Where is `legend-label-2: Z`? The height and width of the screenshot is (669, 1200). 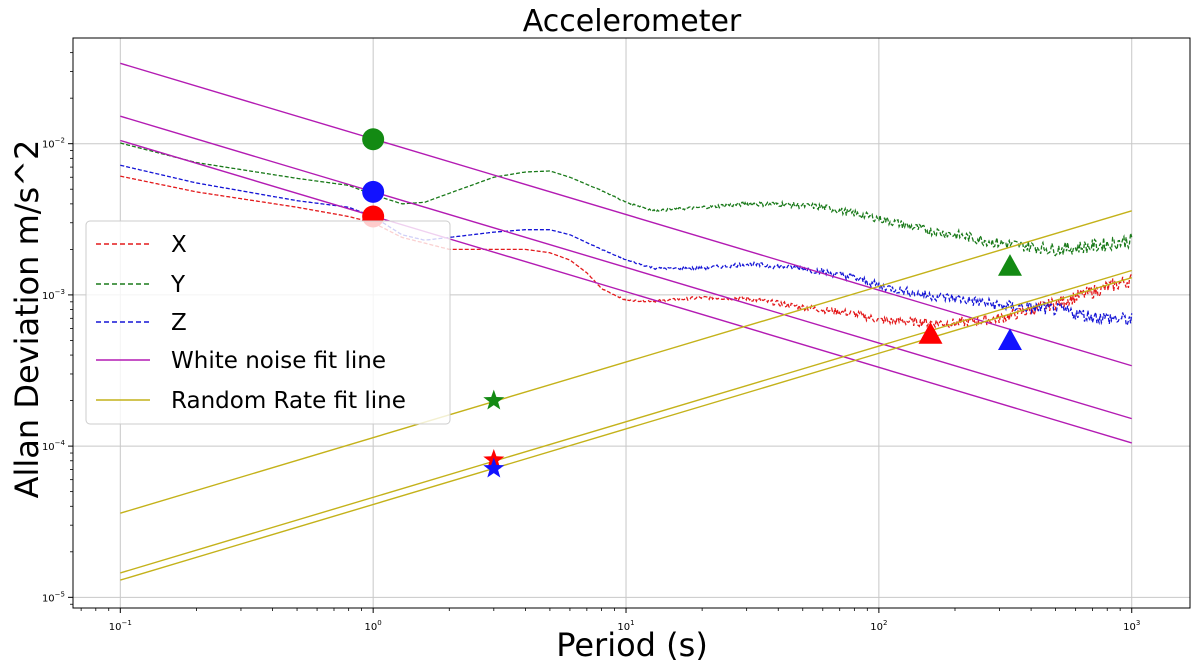
legend-label-2: Z is located at coordinates (179, 323).